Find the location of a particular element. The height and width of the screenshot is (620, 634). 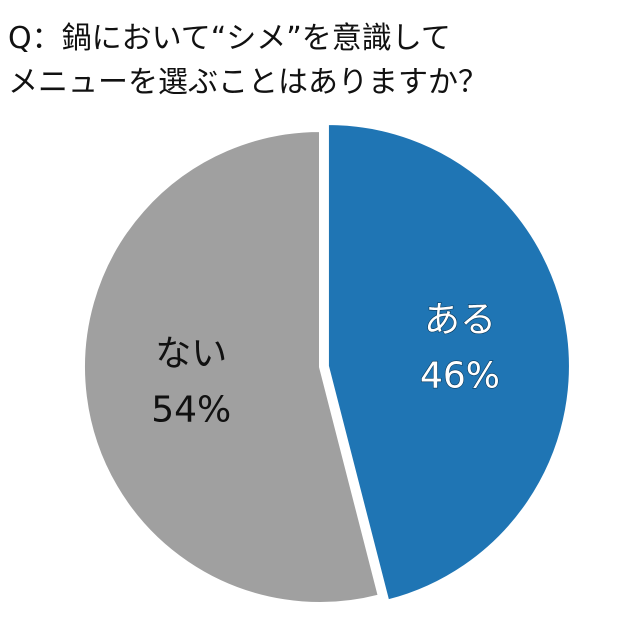

slice-label: ない is located at coordinates (191, 353).